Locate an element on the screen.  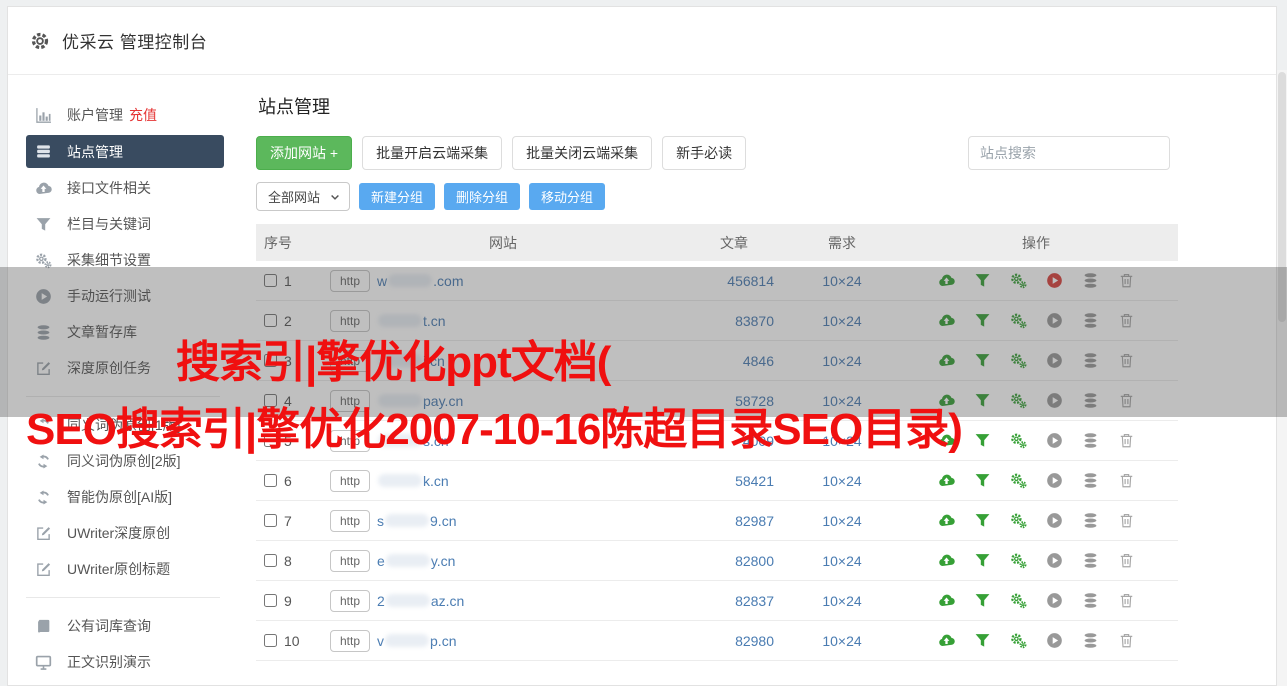
delete-group-button: 删除分组 is located at coordinates (482, 196).